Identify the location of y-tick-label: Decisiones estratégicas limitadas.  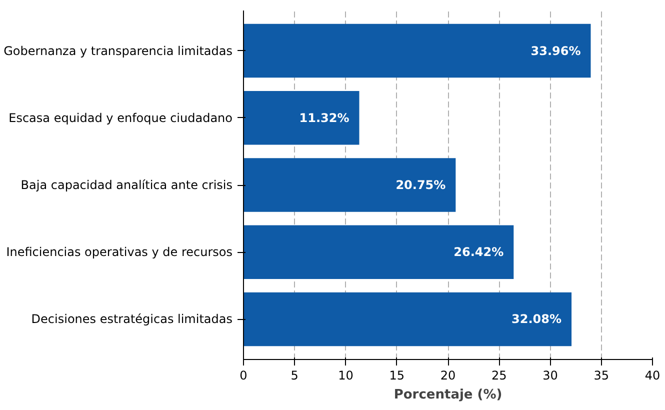
(132, 319).